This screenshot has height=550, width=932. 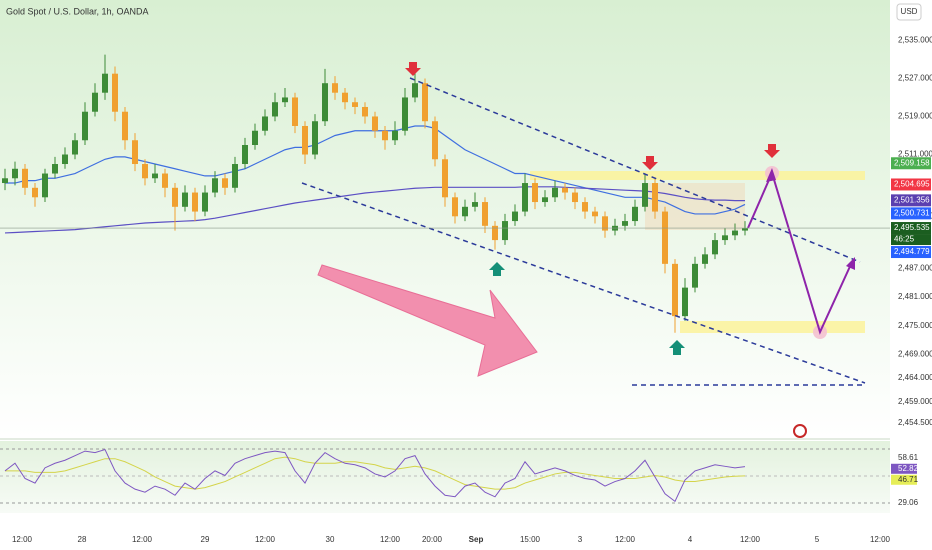 I want to click on y-tick-label: 2,527.000, so click(x=915, y=78).